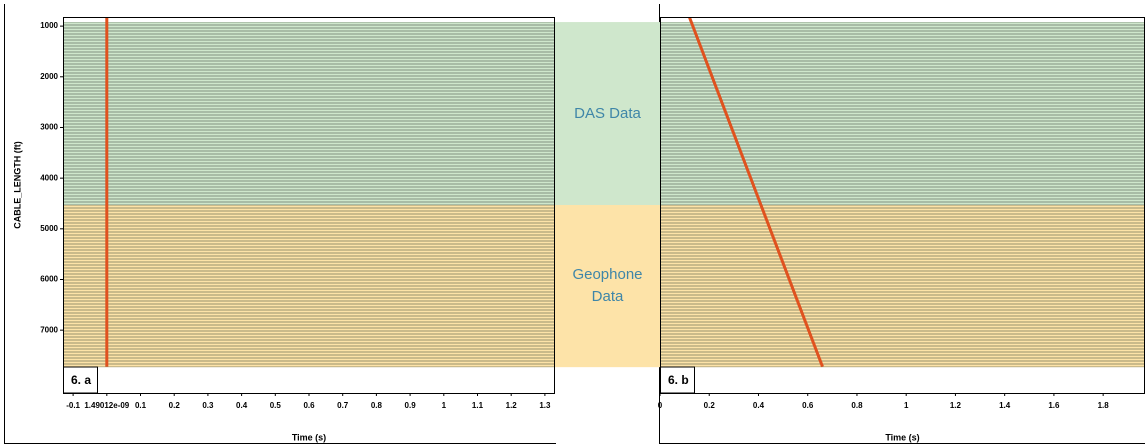 Image resolution: width=1145 pixels, height=447 pixels. Describe the element at coordinates (208, 405) in the screenshot. I see `x-tick-label: 0.3` at that location.